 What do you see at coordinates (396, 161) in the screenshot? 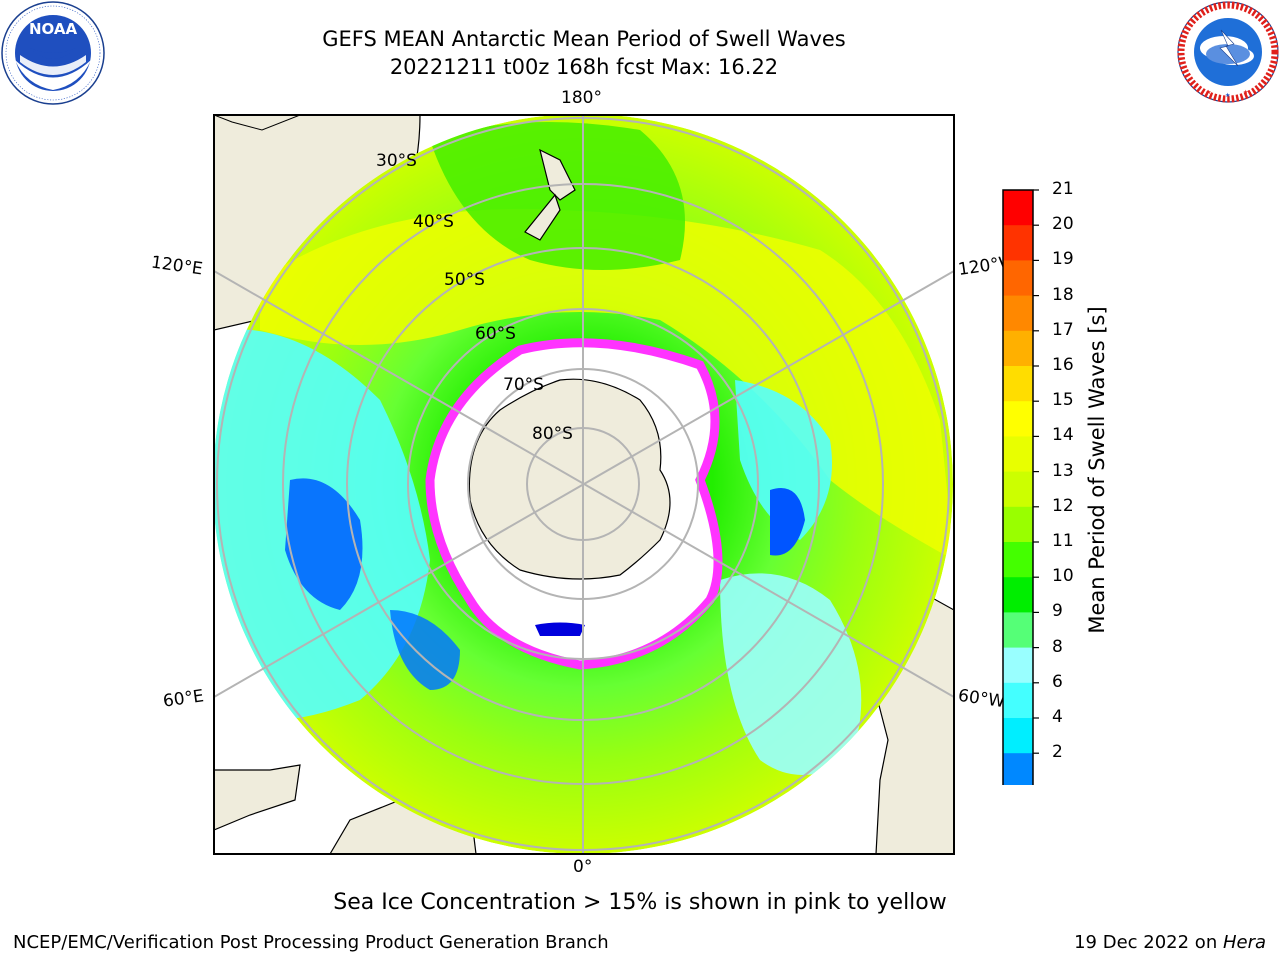
I see `lat-label-30s: 30°S` at bounding box center [396, 161].